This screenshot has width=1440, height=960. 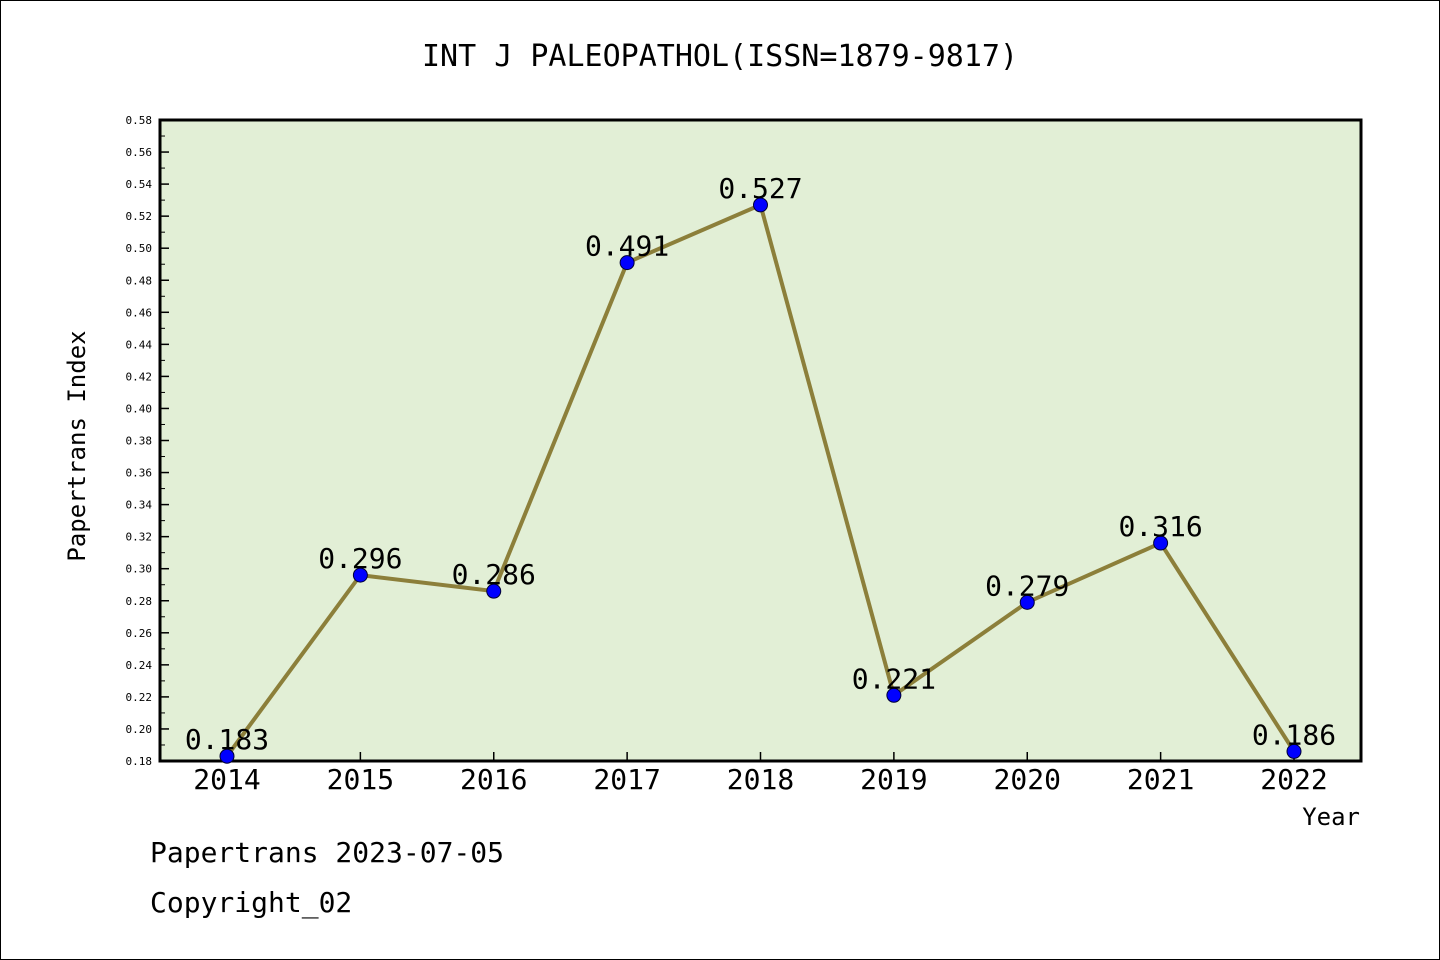 What do you see at coordinates (139, 120) in the screenshot?
I see `y-tick-label: 0.58` at bounding box center [139, 120].